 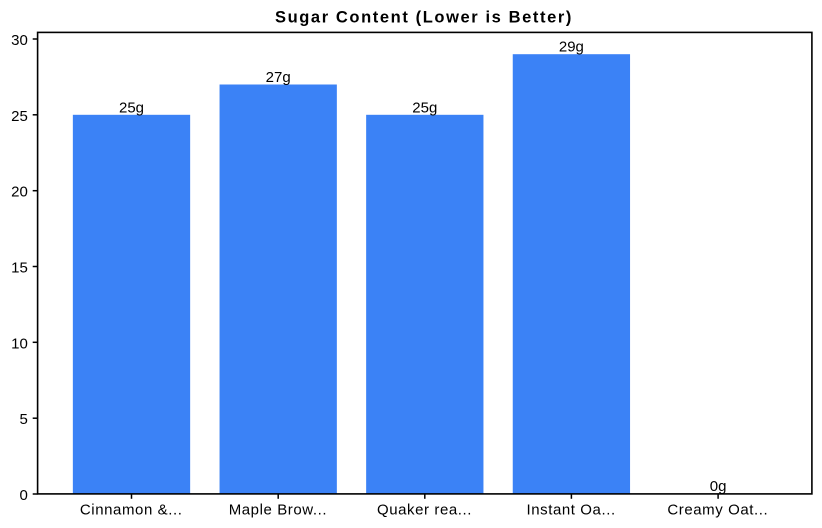 What do you see at coordinates (23, 495) in the screenshot?
I see `svg-text: 0` at bounding box center [23, 495].